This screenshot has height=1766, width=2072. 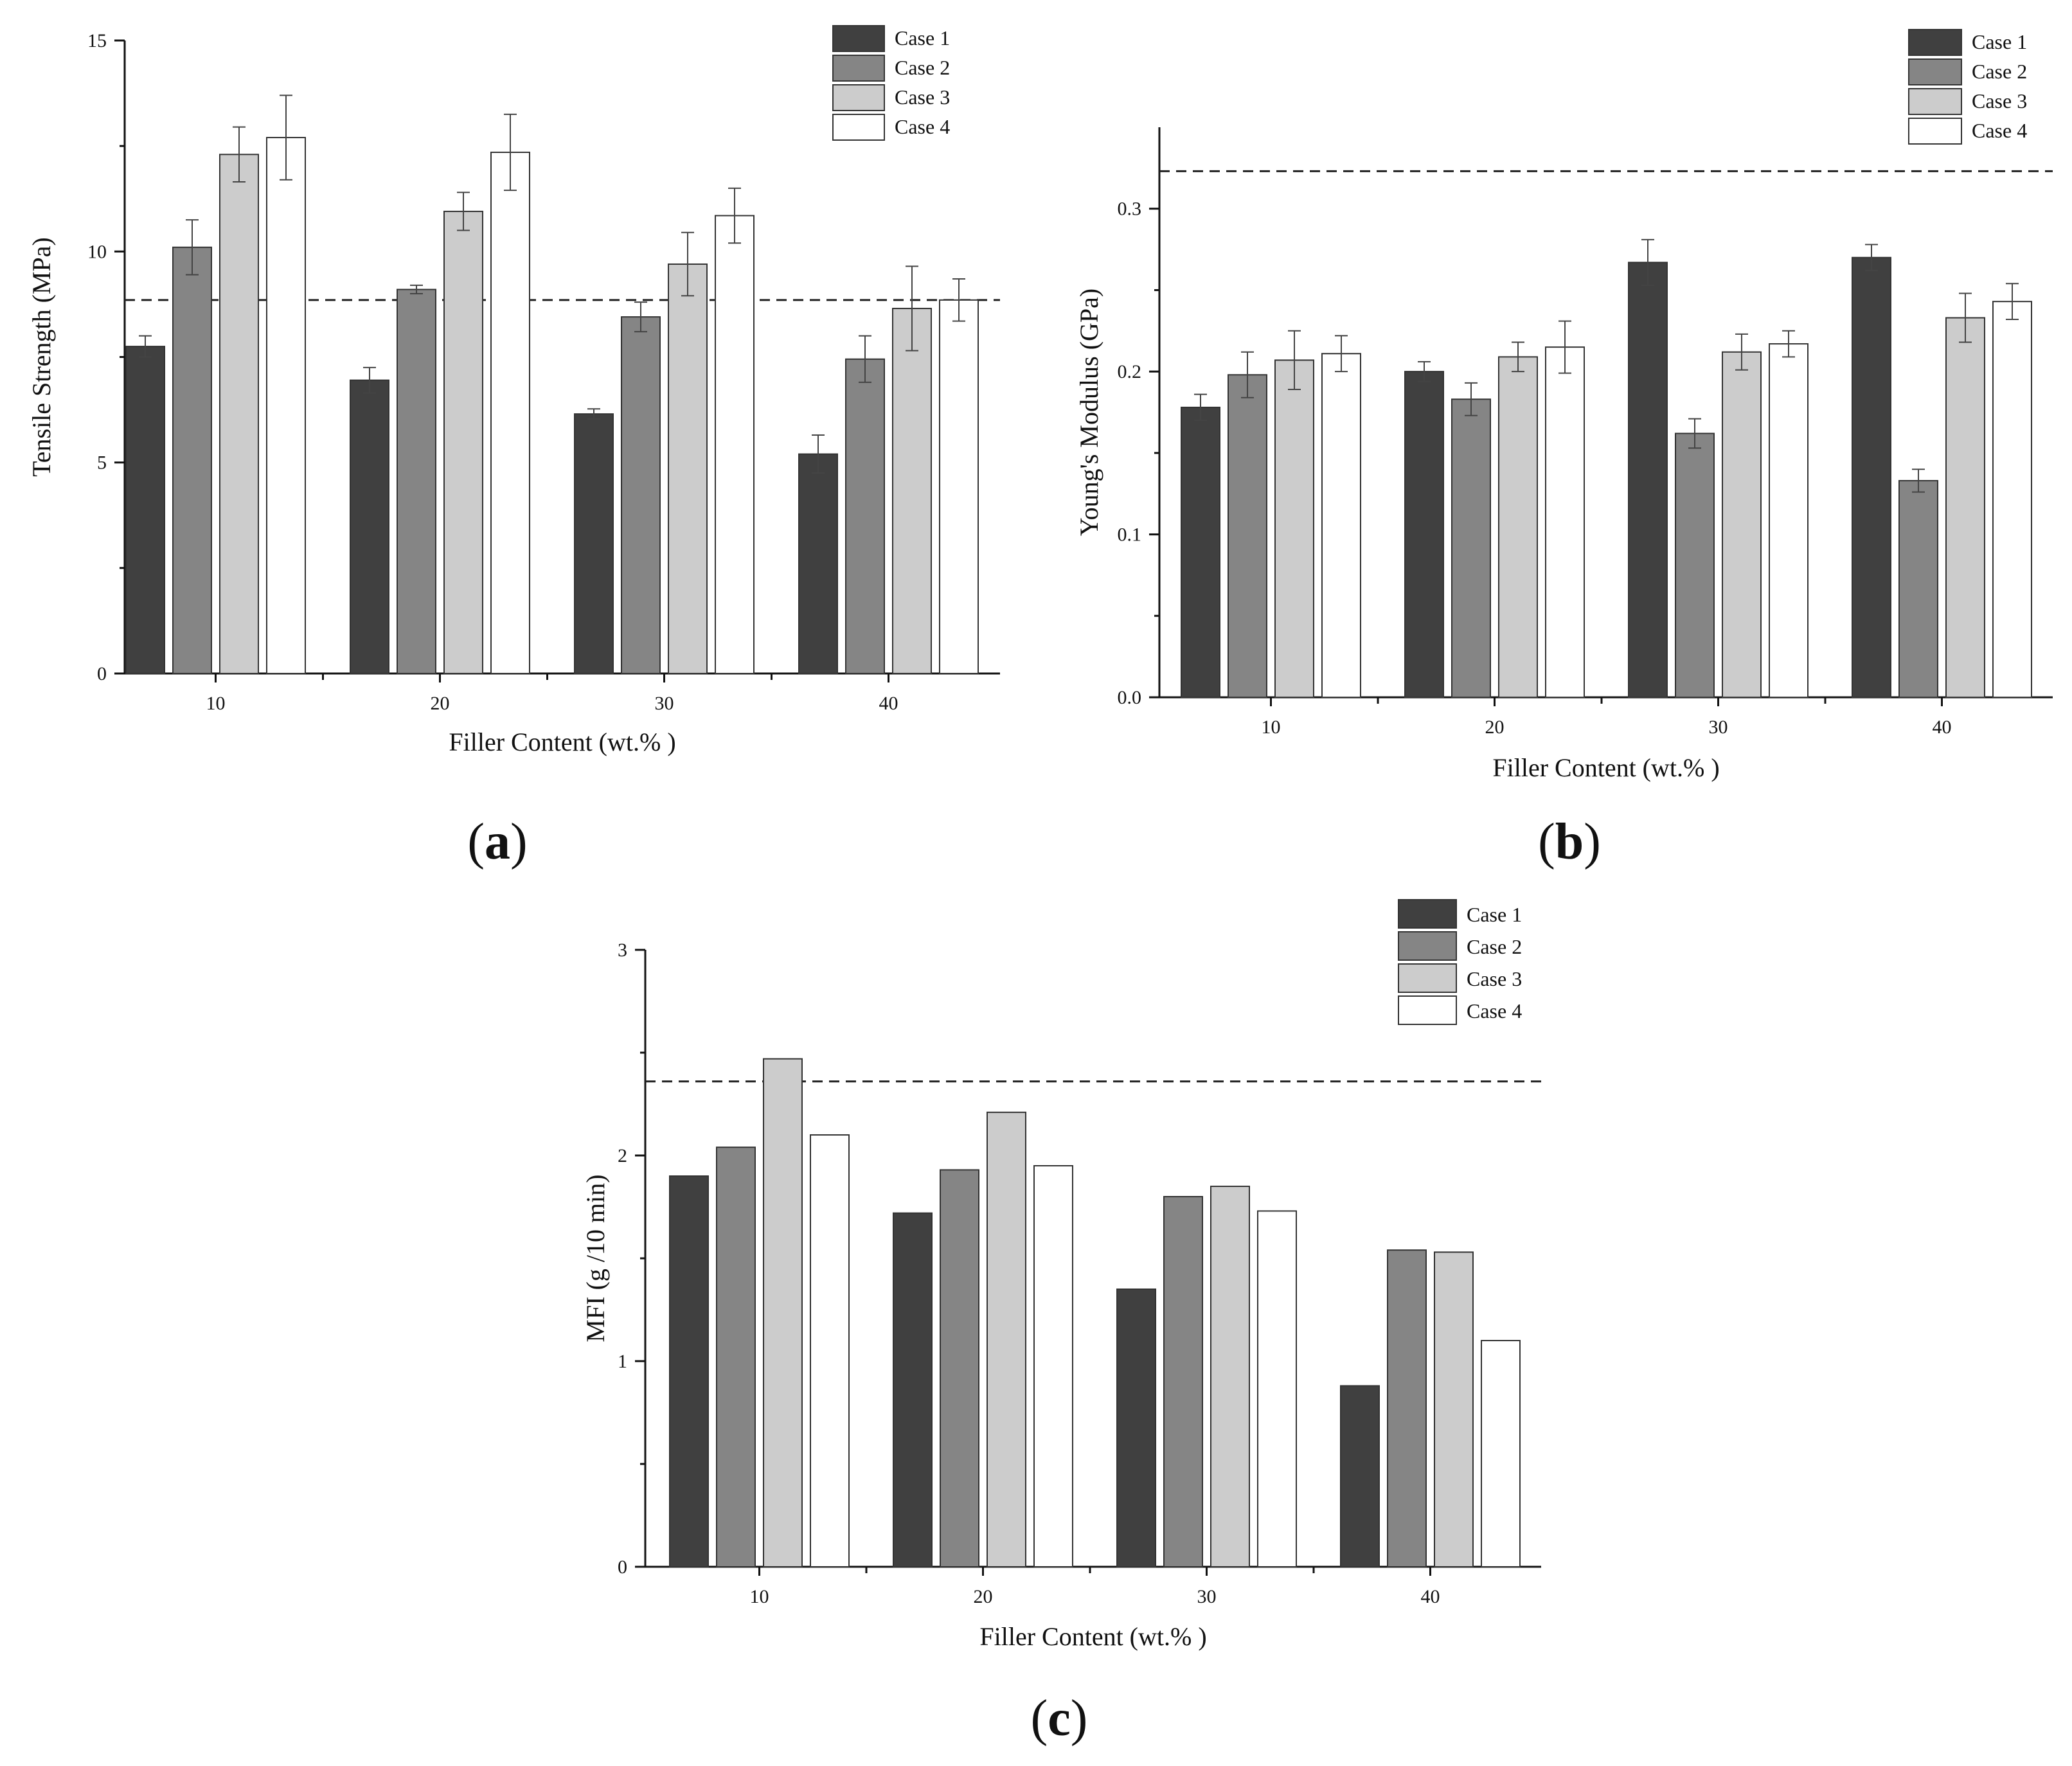 What do you see at coordinates (622, 1155) in the screenshot?
I see `y-tick-label: 2` at bounding box center [622, 1155].